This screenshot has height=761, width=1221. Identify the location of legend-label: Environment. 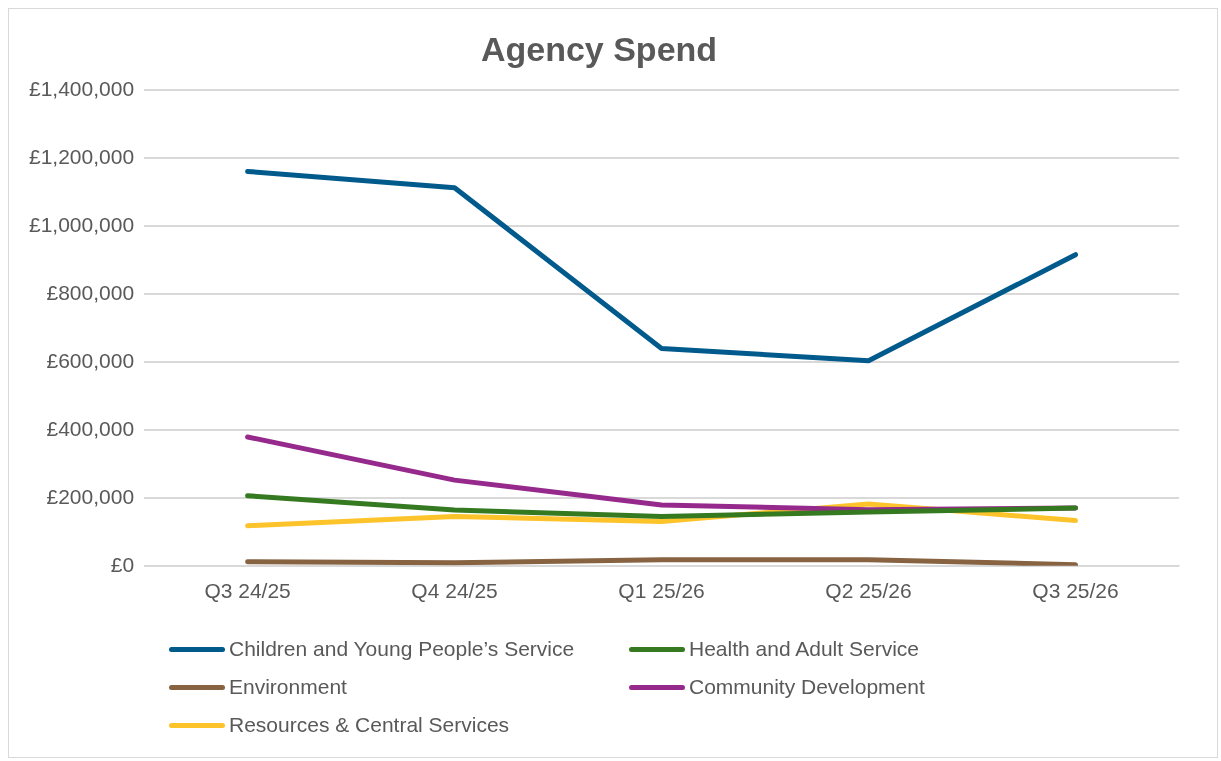
(288, 687).